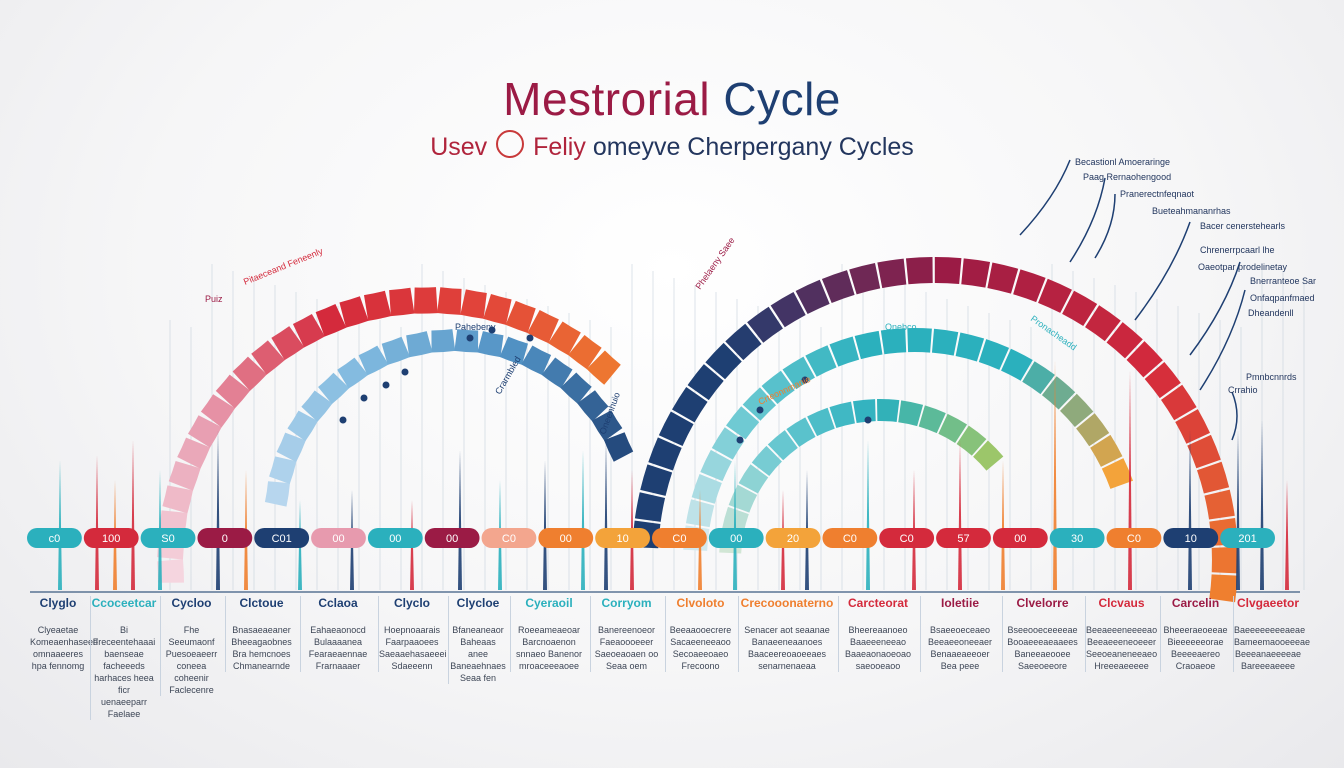 Image resolution: width=1344 pixels, height=768 pixels. What do you see at coordinates (1271, 377) in the screenshot?
I see `callout-text: Pmnbcnnrds` at bounding box center [1271, 377].